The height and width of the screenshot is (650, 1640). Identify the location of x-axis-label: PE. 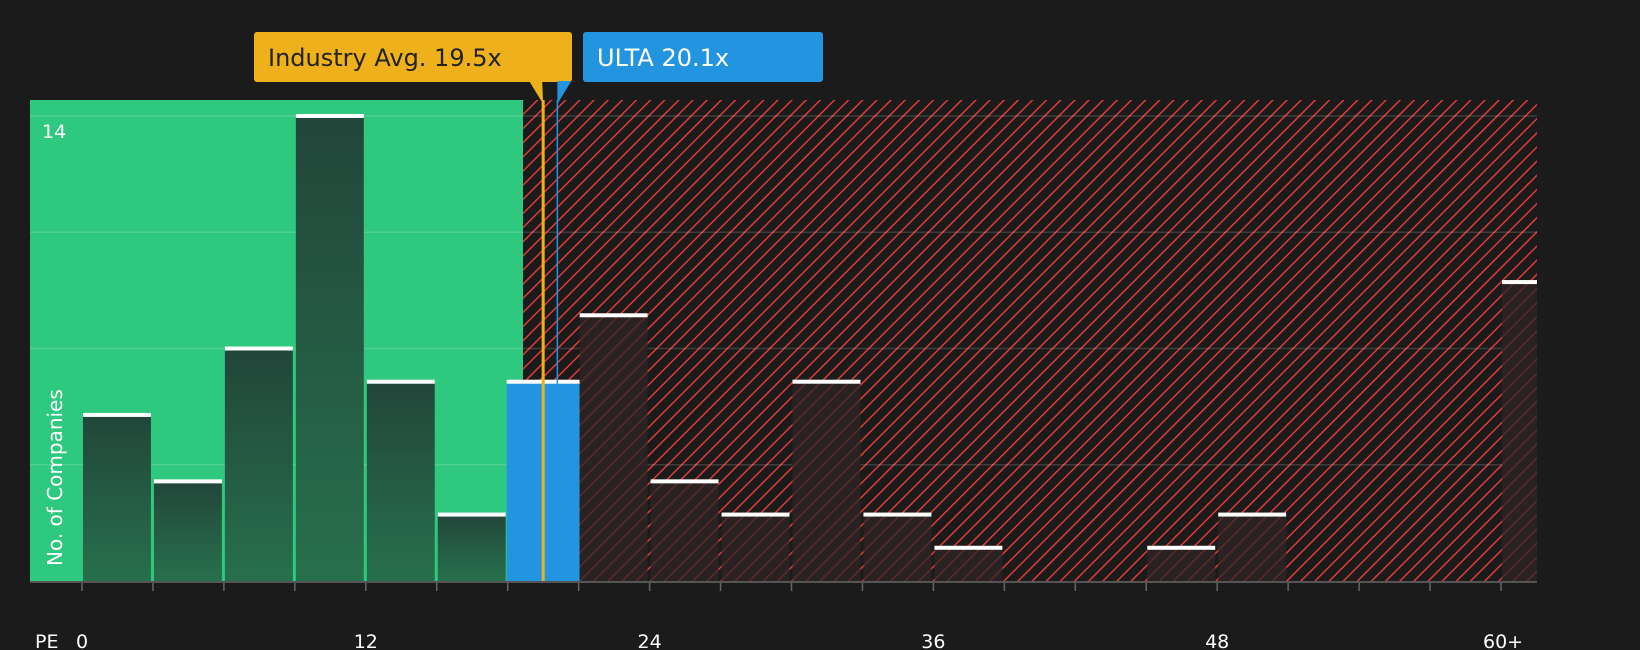
(46, 640).